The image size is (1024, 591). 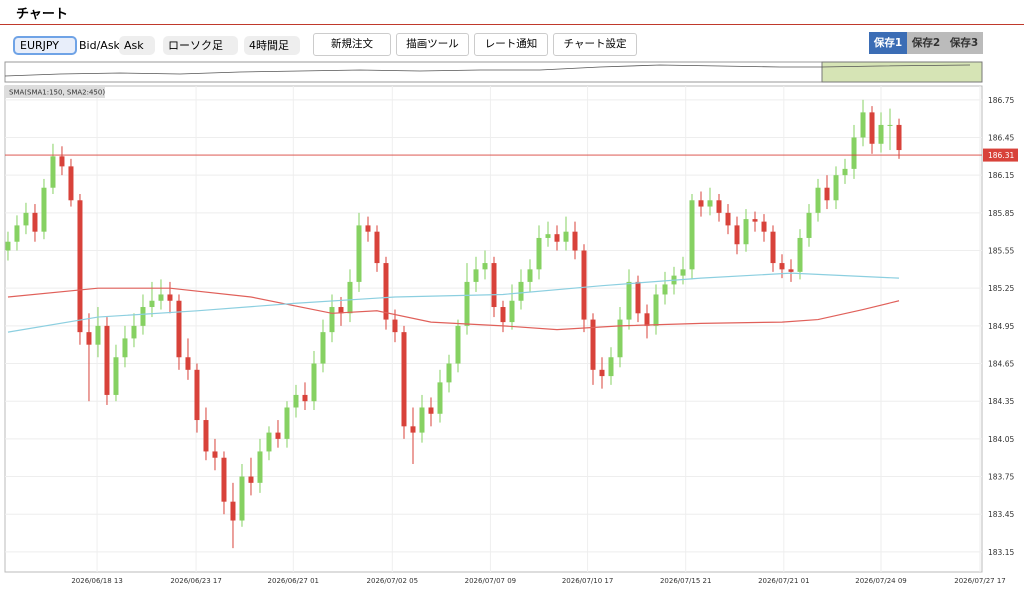 What do you see at coordinates (293, 581) in the screenshot?
I see `x-tick-label: 2026/06/27 01` at bounding box center [293, 581].